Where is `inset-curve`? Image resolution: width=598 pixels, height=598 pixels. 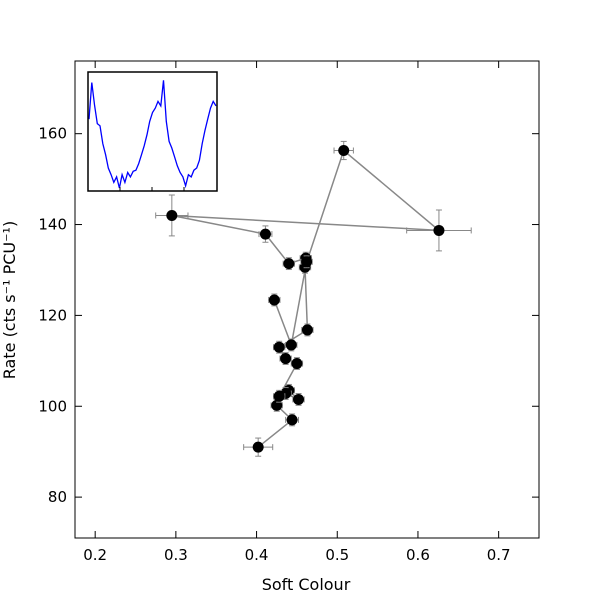
inset-curve is located at coordinates (152, 134).